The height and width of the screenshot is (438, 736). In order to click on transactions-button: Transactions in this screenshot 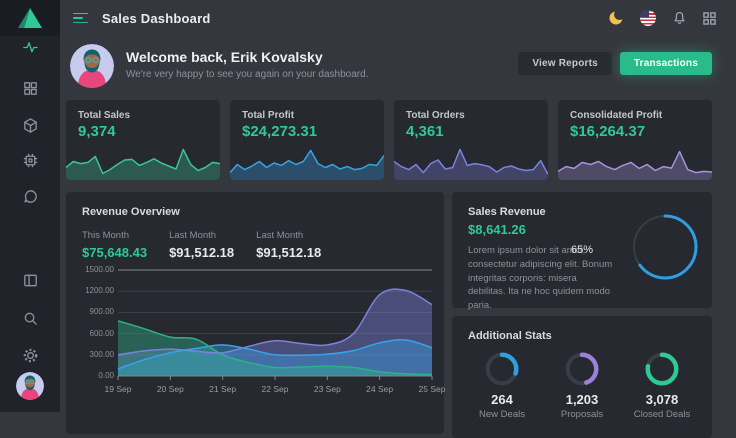, I will do `click(665, 63)`.